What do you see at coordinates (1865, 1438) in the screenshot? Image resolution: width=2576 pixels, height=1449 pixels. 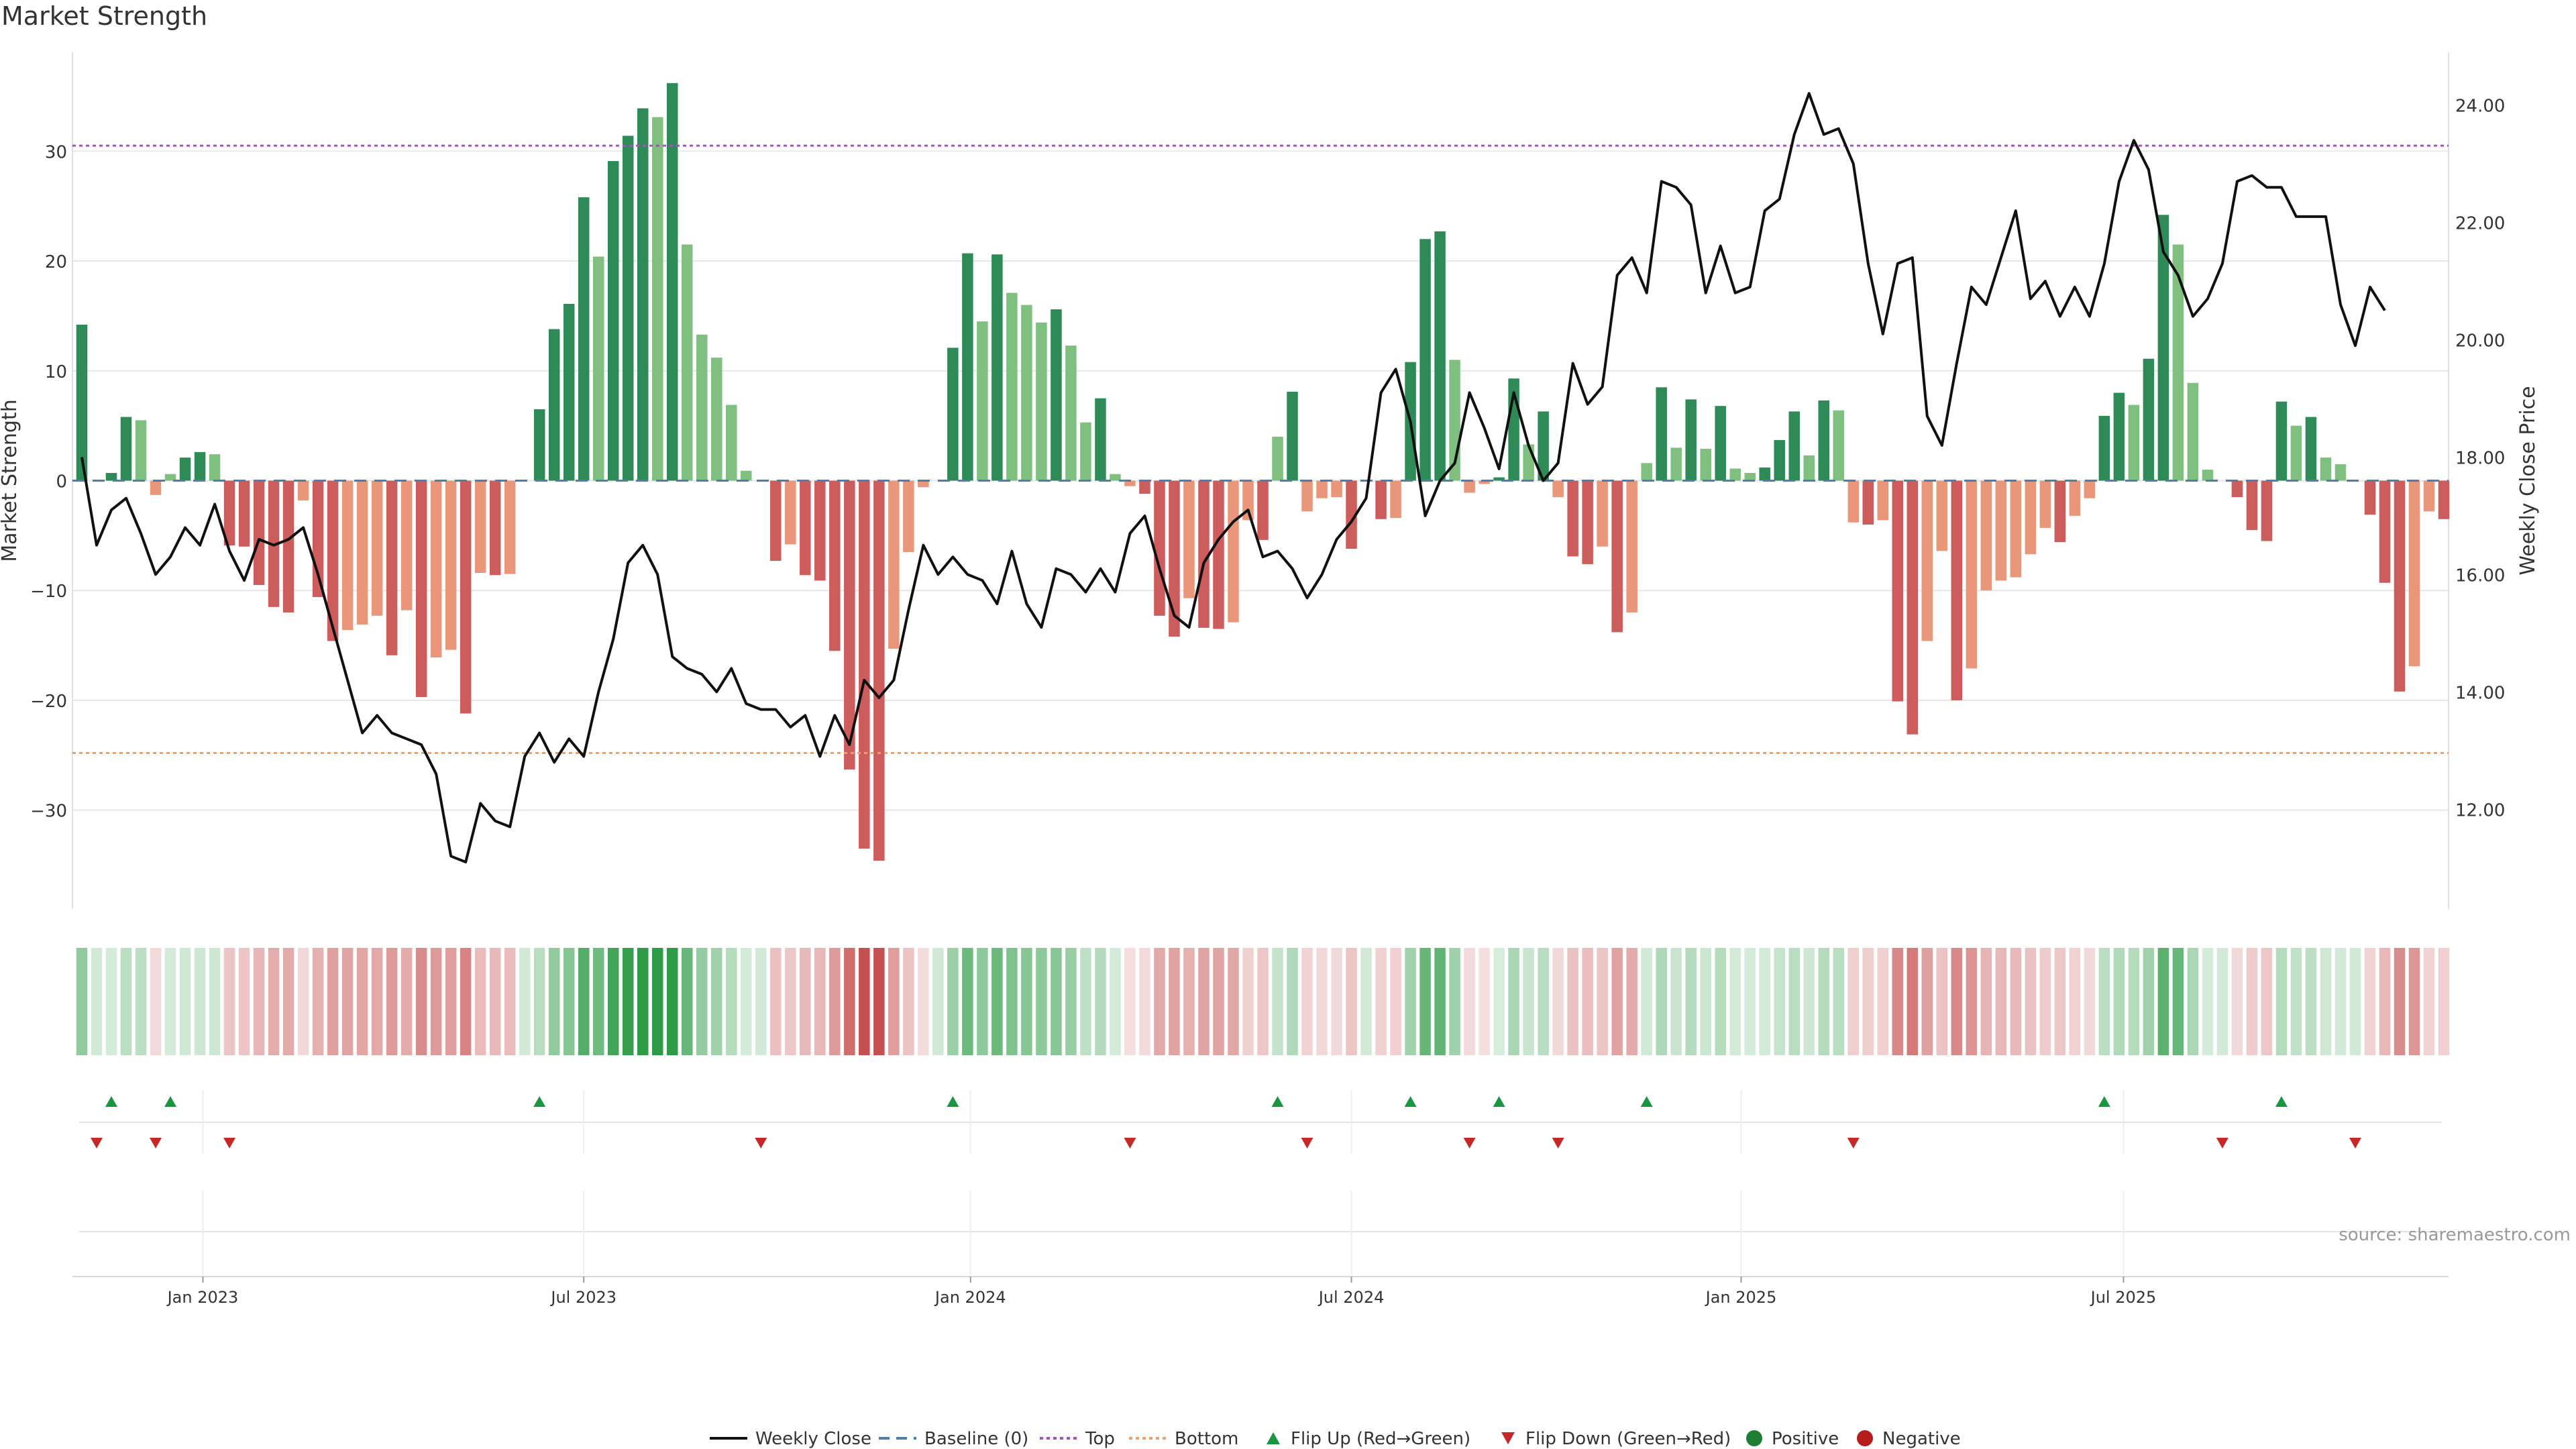 I see `legend-symbol-negative` at bounding box center [1865, 1438].